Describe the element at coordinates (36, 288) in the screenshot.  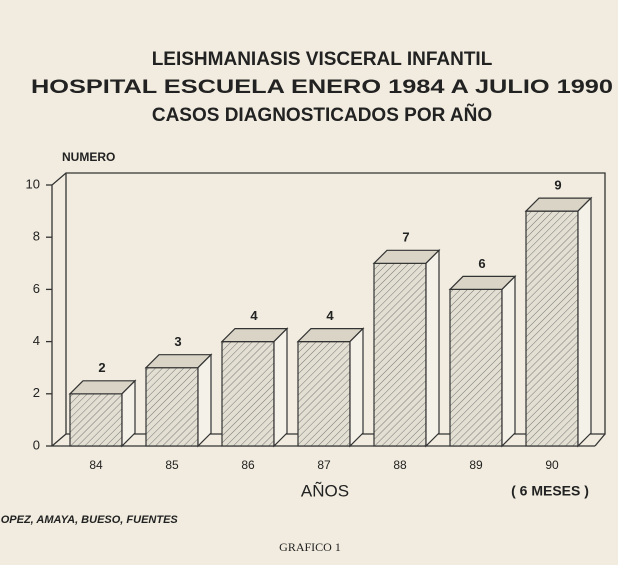
I see `y-tick-label: 6` at that location.